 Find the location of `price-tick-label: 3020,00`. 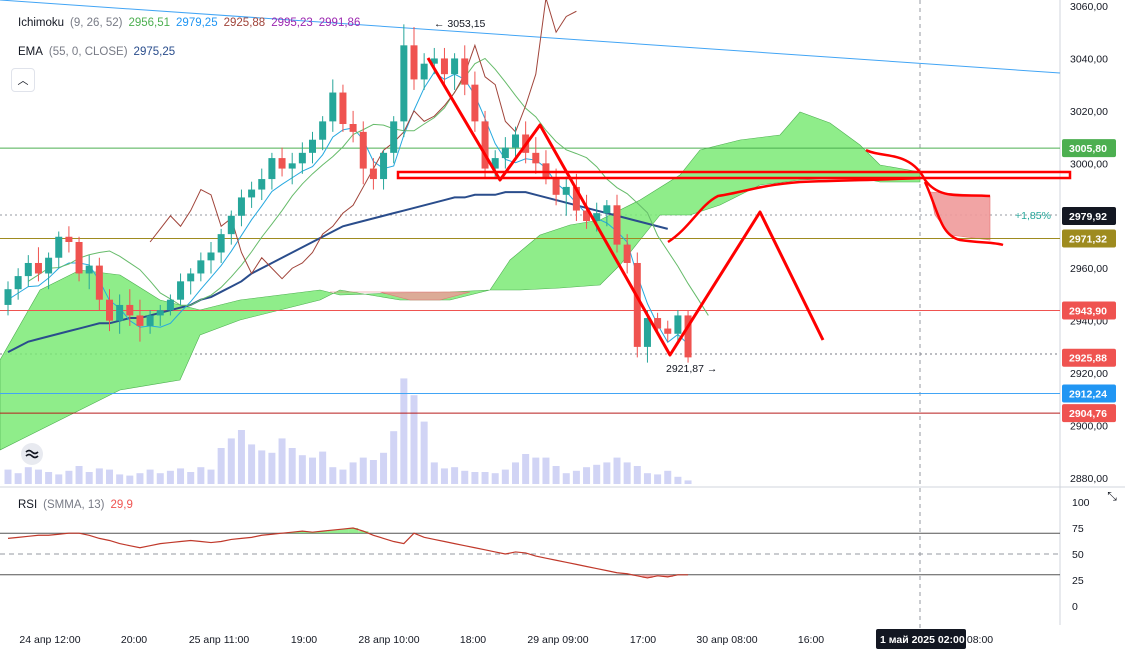

price-tick-label: 3020,00 is located at coordinates (1089, 112).